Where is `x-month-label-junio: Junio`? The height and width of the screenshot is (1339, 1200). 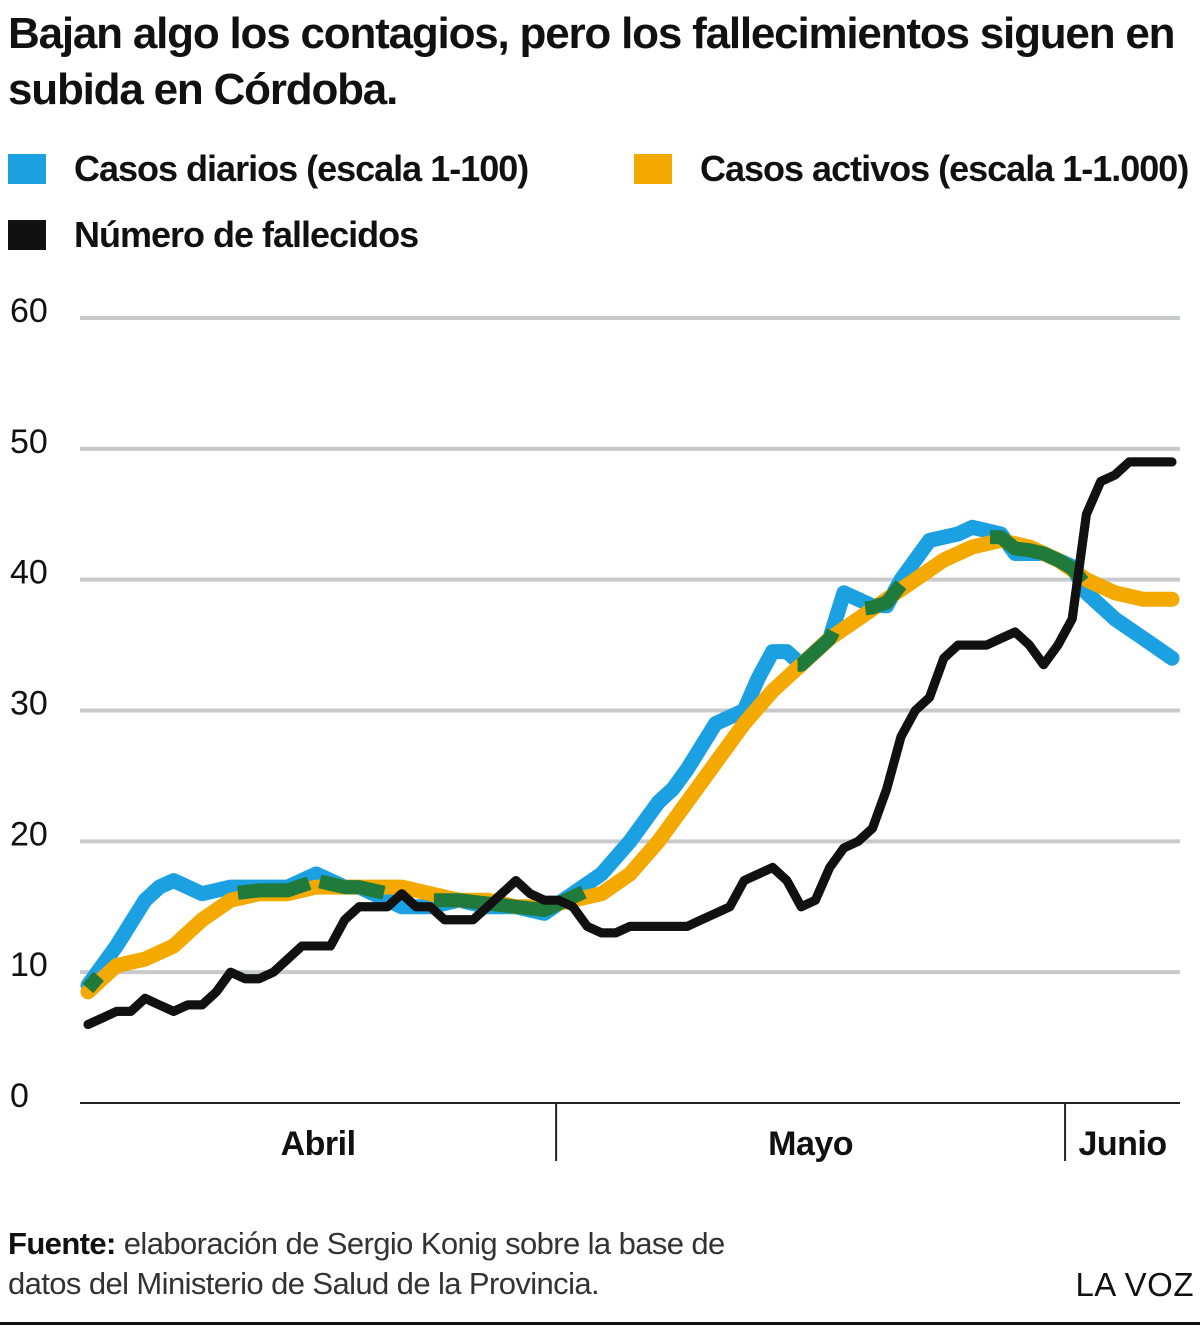
x-month-label-junio: Junio is located at coordinates (1122, 1144).